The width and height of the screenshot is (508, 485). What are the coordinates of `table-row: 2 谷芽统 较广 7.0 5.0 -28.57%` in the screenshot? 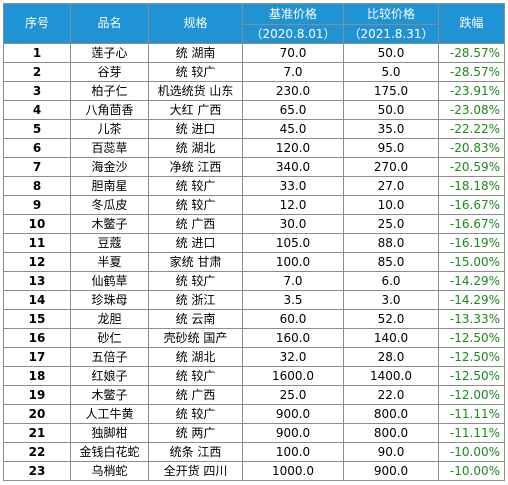 It's located at (254, 72).